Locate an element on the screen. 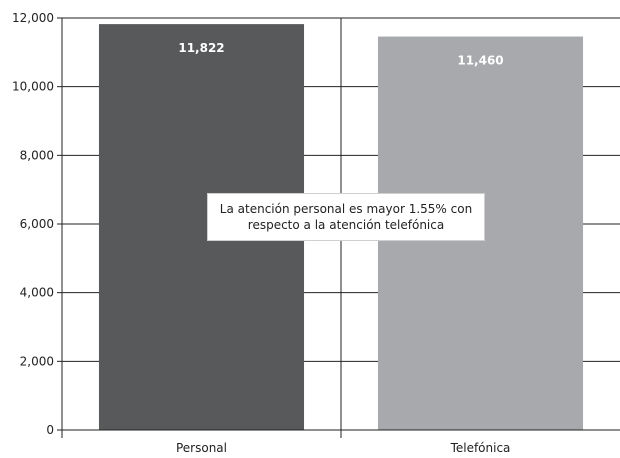  x-axis-ticks: Personal Telefónica is located at coordinates (286, 442).